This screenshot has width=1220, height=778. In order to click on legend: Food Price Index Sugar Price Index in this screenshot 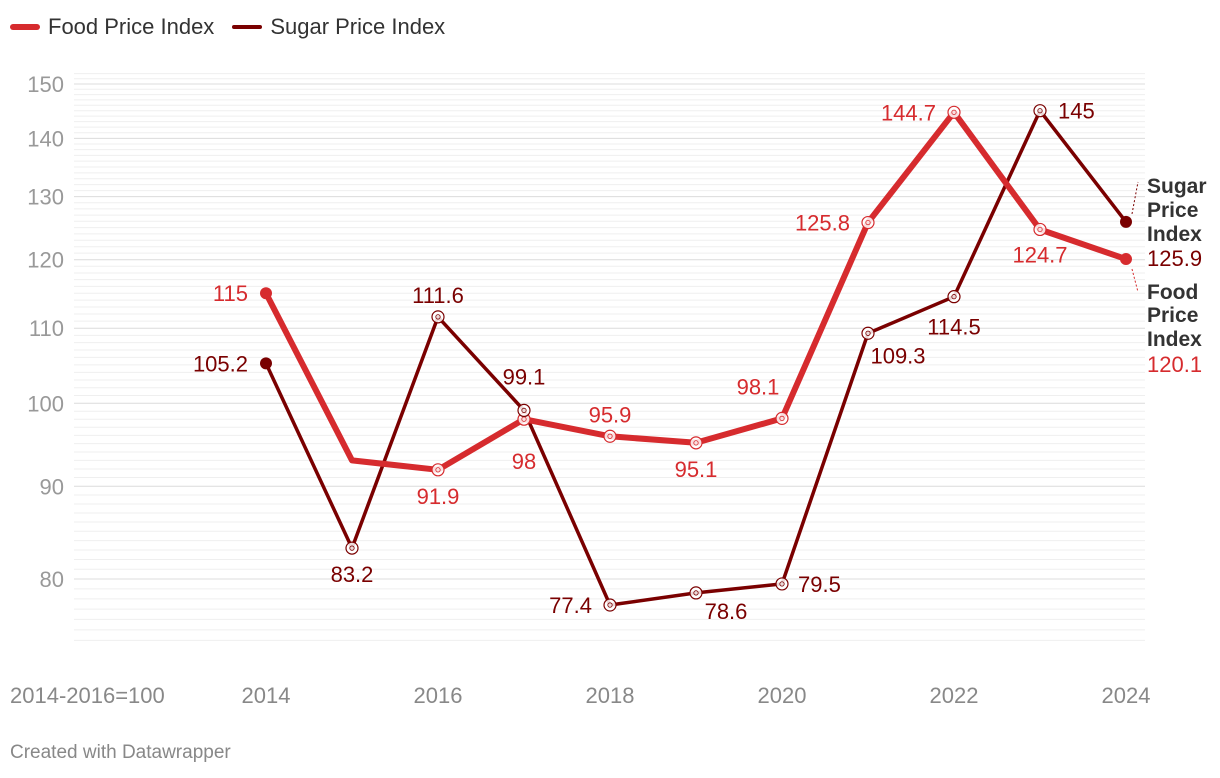, I will do `click(227, 27)`.